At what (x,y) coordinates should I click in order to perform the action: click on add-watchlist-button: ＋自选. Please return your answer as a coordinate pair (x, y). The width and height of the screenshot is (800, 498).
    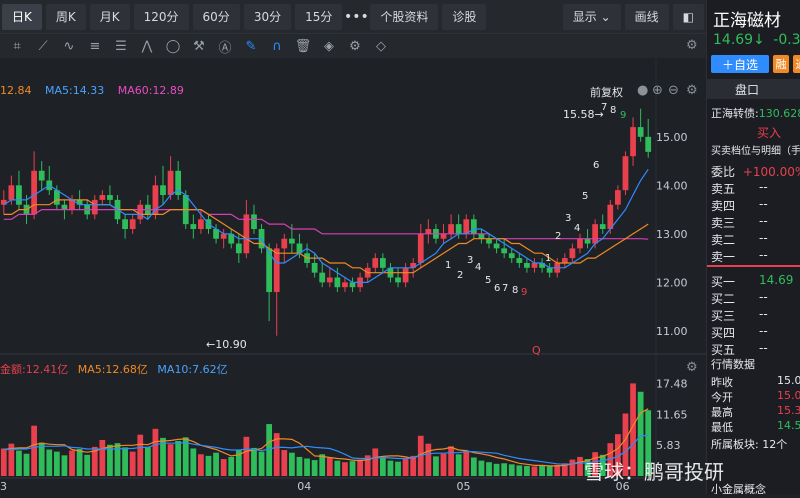
    Looking at the image, I should click on (740, 64).